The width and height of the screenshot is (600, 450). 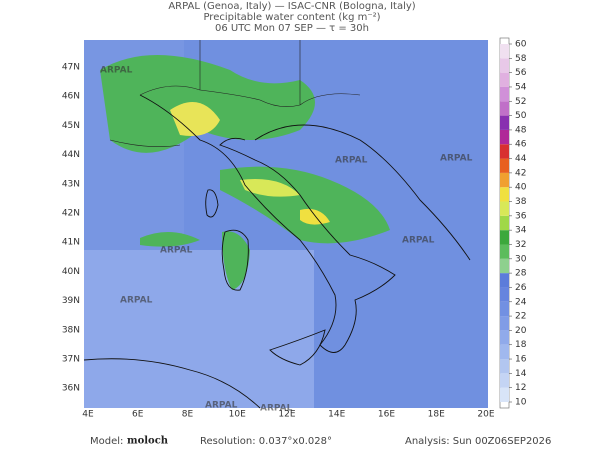 I want to click on model-name: moloch, so click(x=148, y=441).